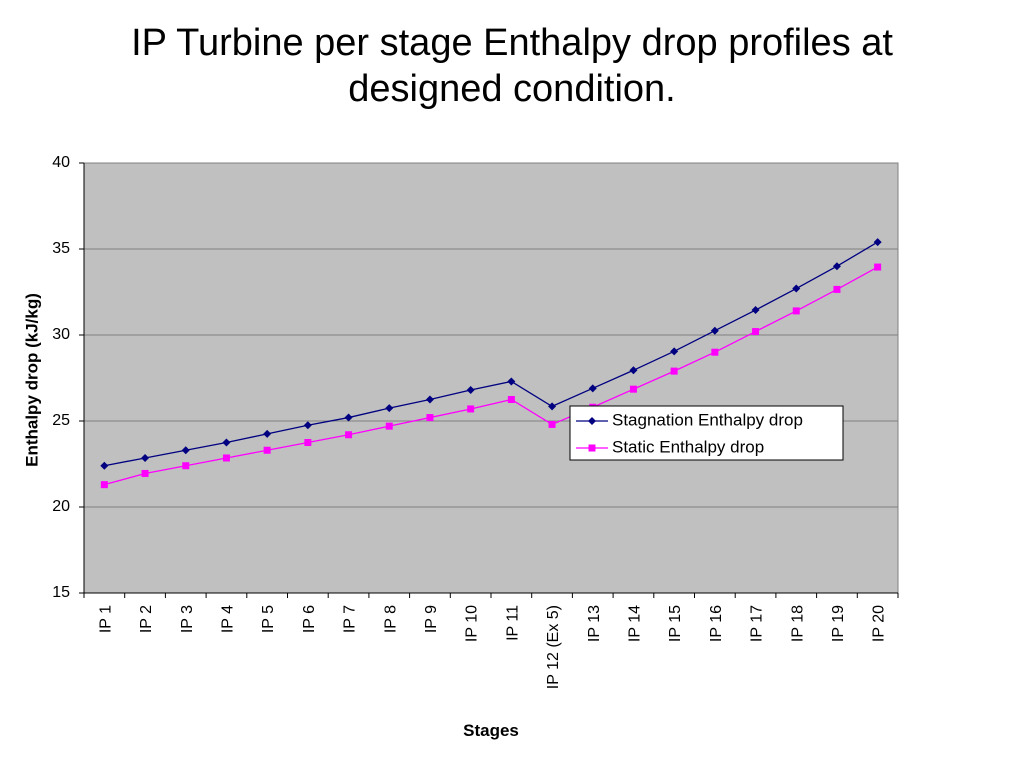 The width and height of the screenshot is (1024, 768). Describe the element at coordinates (716, 623) in the screenshot. I see `x-tick-label: IP 16` at that location.